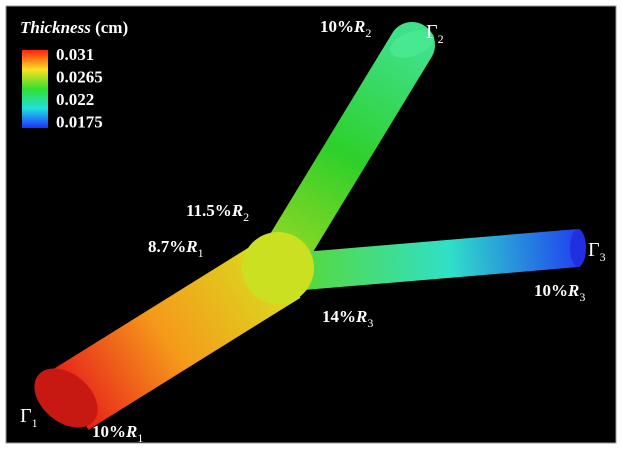 This screenshot has width=622, height=449. I want to click on colorbar, so click(35, 89).